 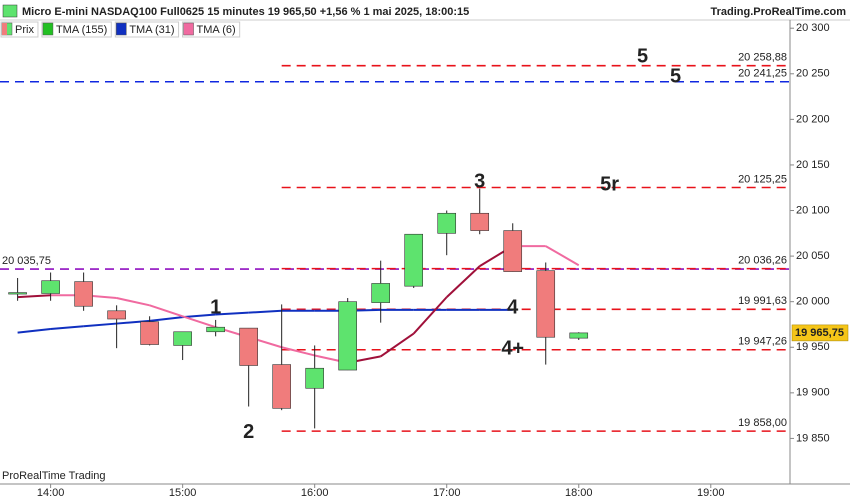 I want to click on legend-label: TMA (31), so click(x=151, y=30).